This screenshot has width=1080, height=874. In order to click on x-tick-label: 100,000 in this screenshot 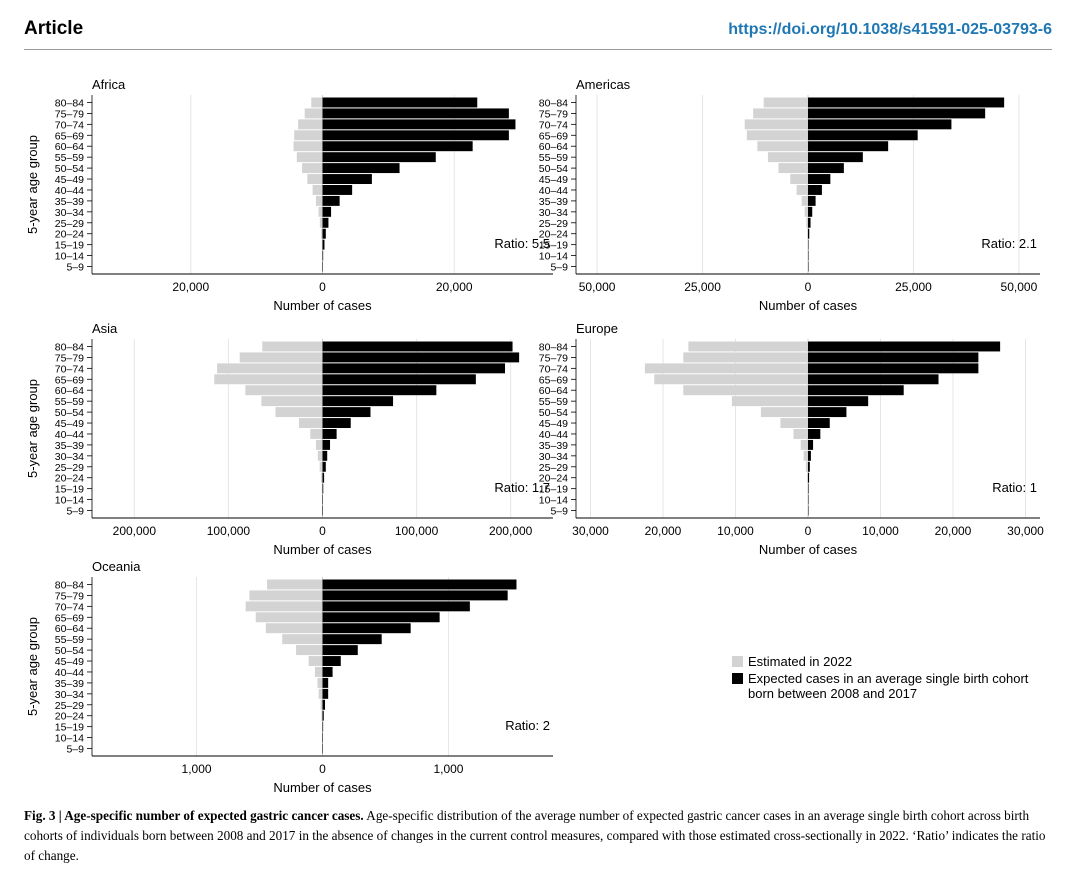, I will do `click(417, 531)`.